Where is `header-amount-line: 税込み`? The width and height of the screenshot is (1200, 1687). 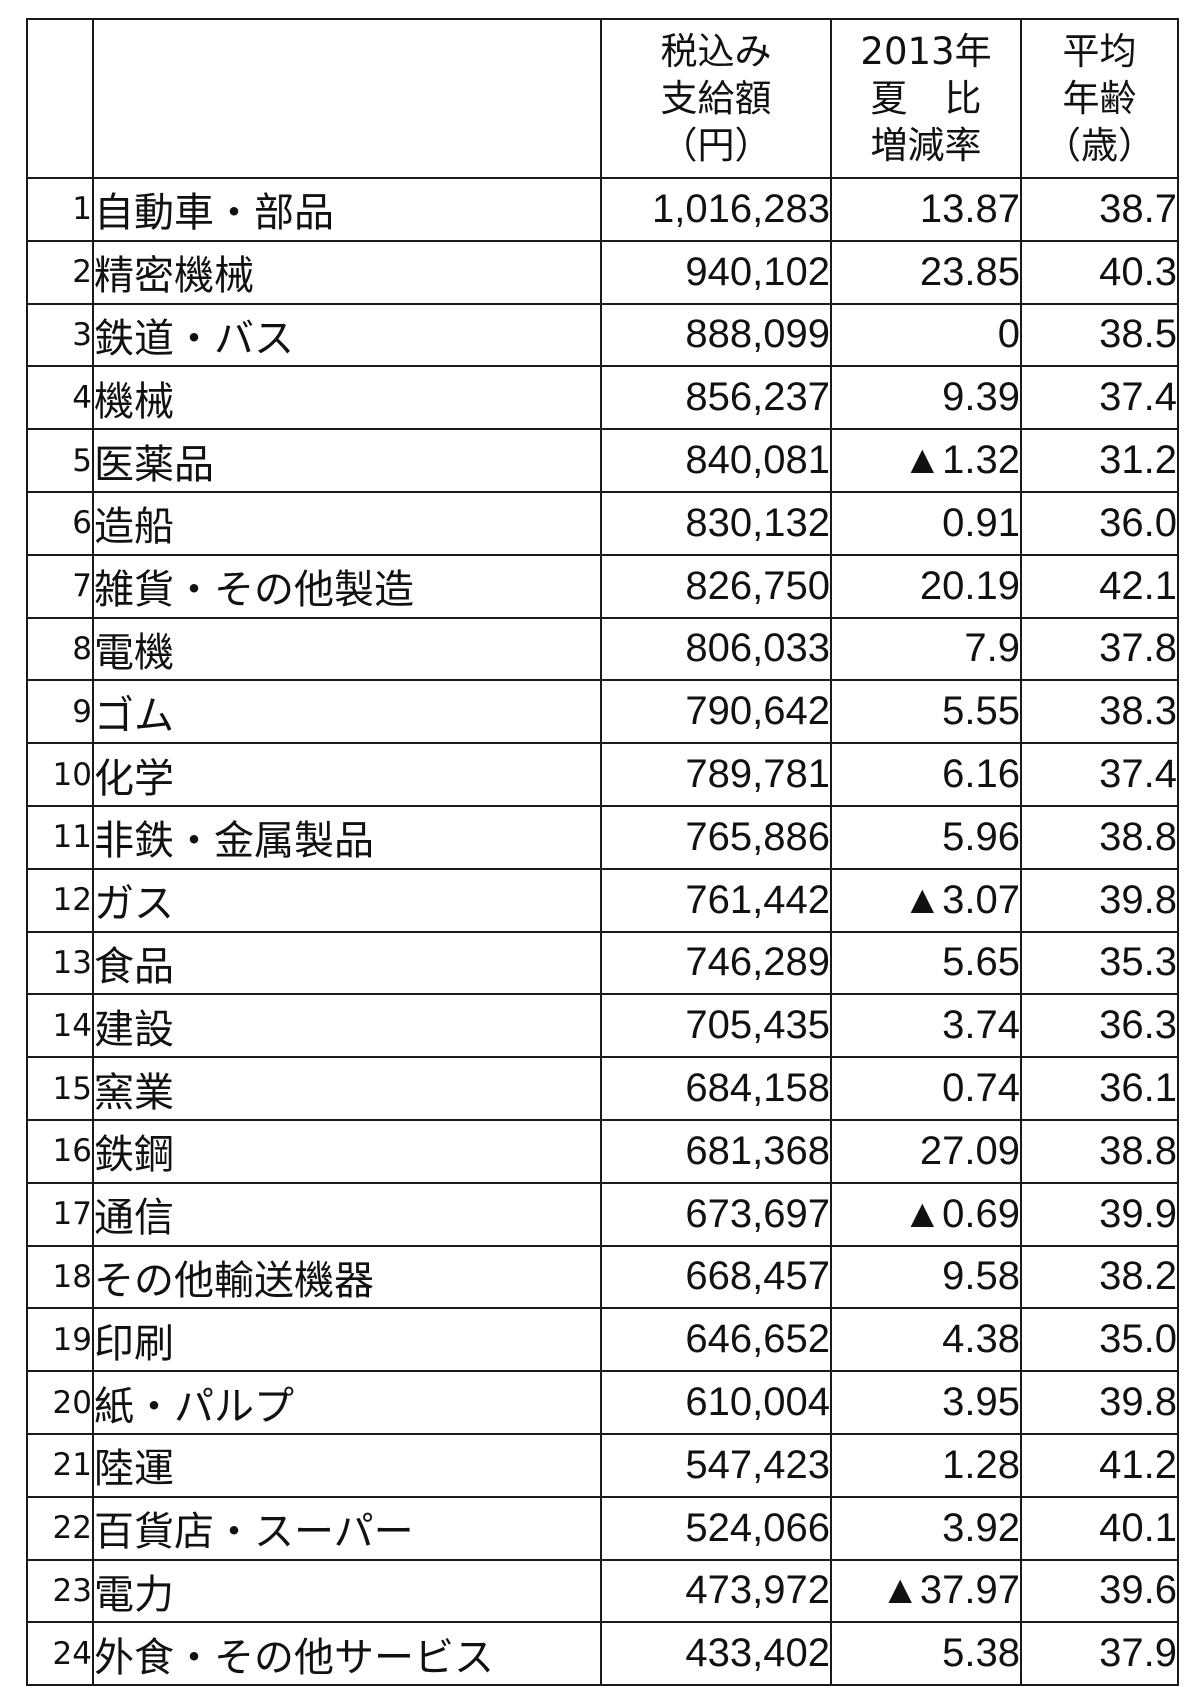 header-amount-line: 税込み is located at coordinates (716, 51).